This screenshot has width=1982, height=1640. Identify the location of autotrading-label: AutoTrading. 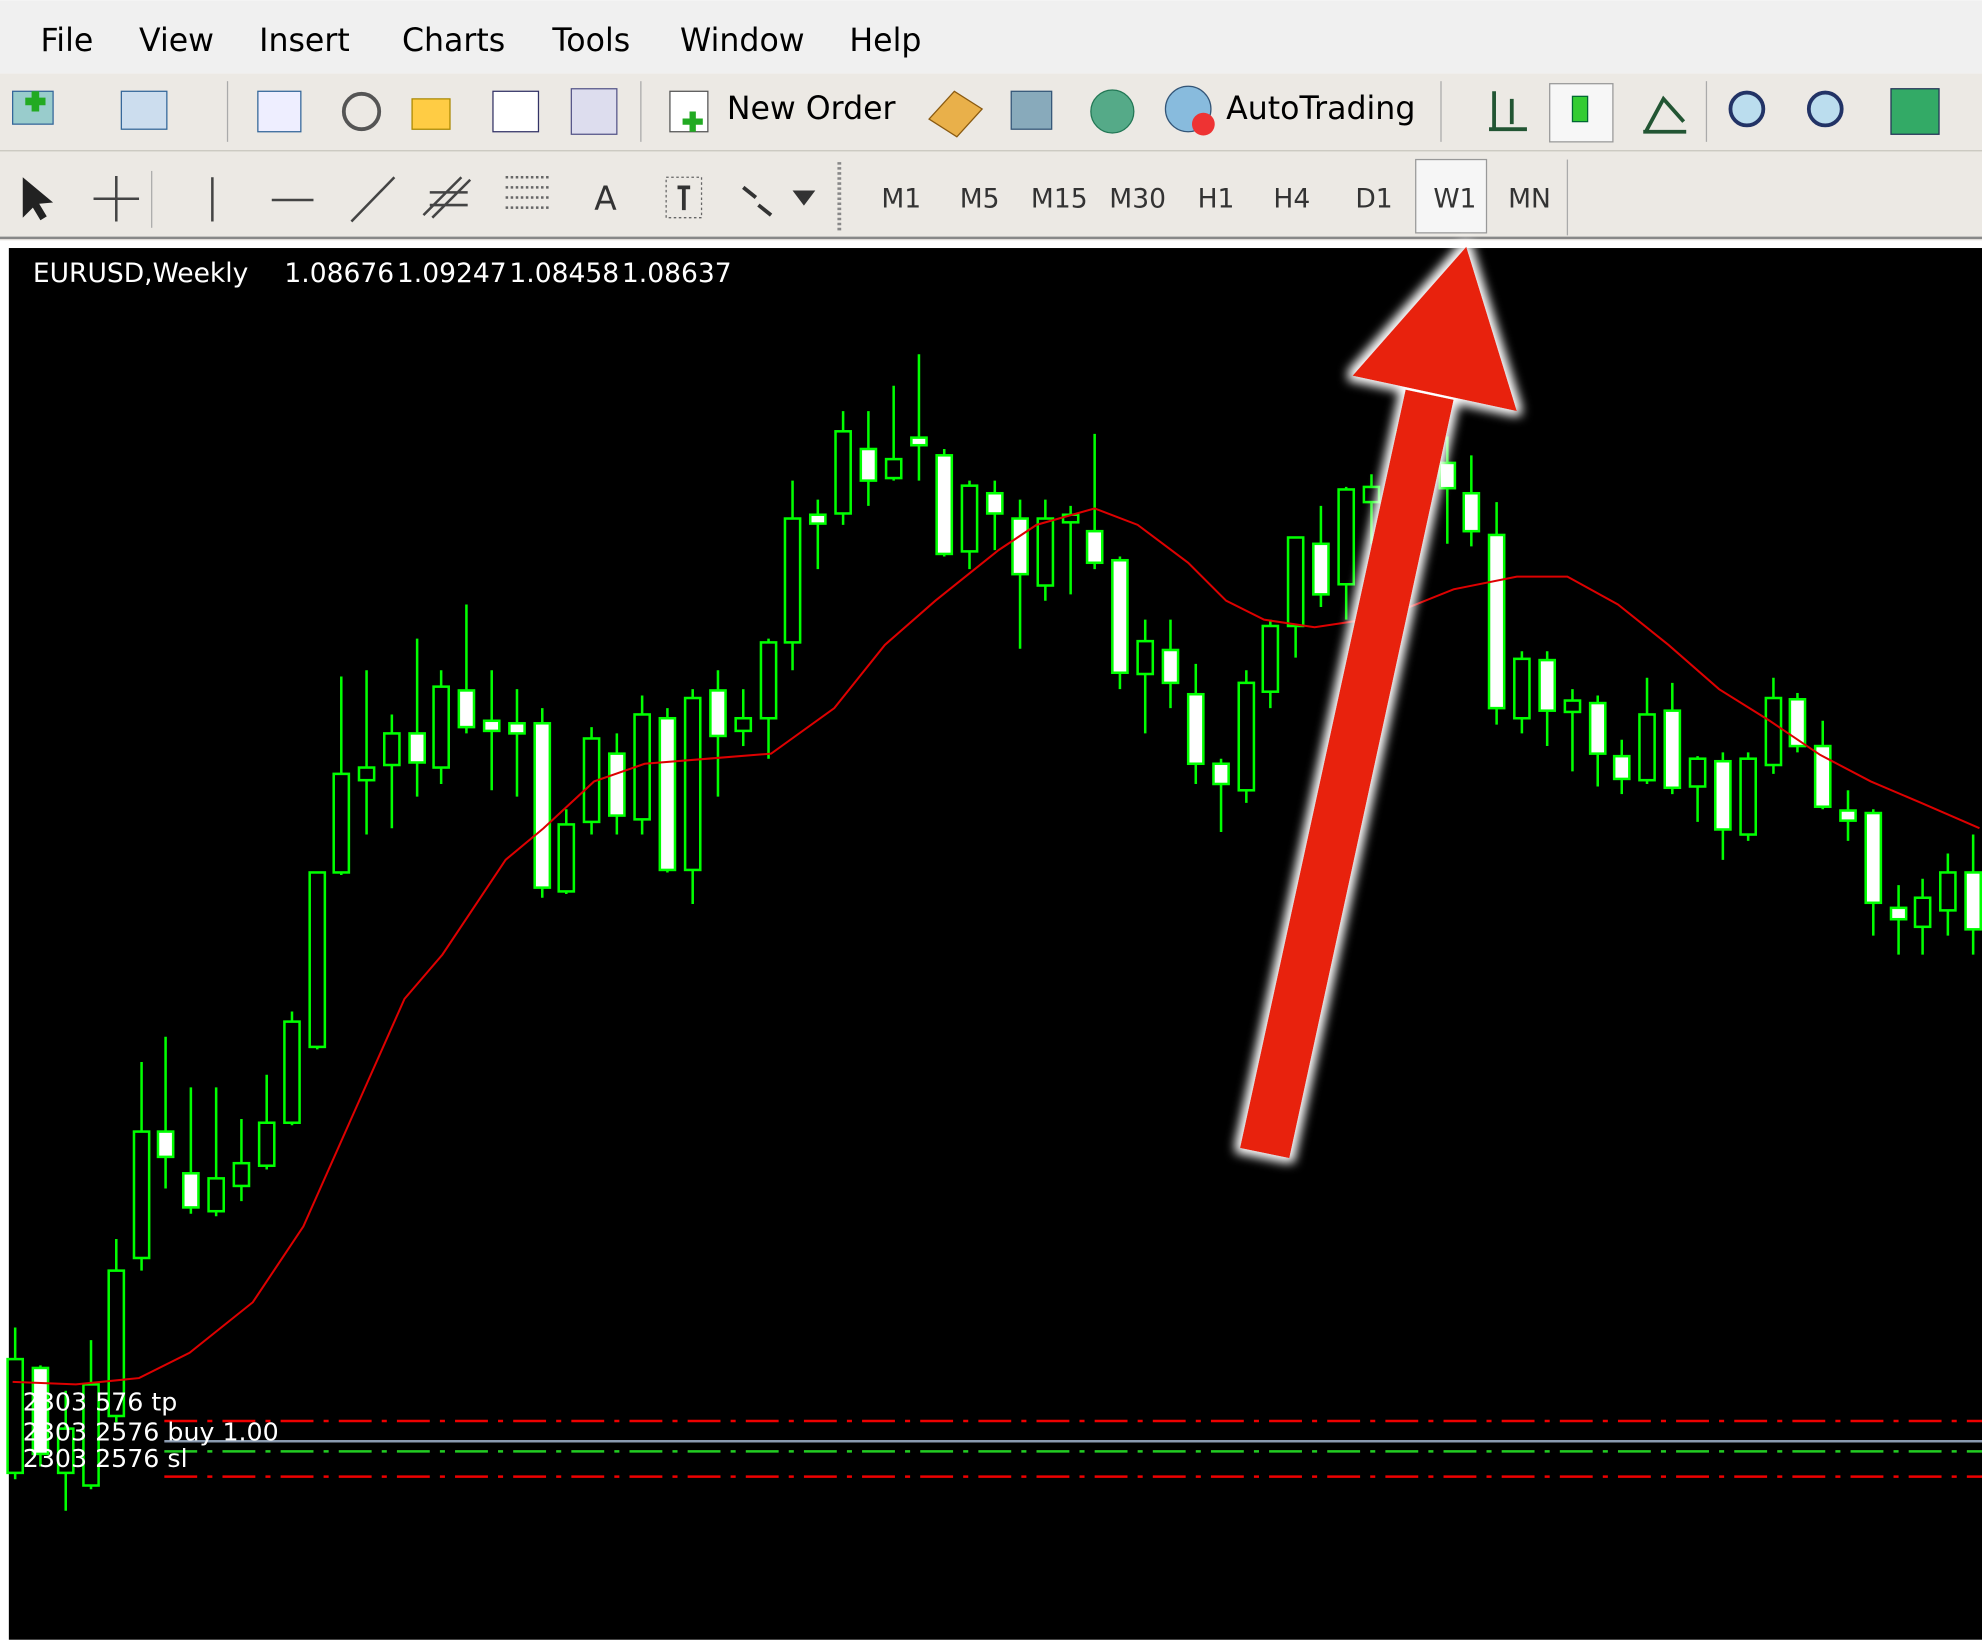
(1320, 109).